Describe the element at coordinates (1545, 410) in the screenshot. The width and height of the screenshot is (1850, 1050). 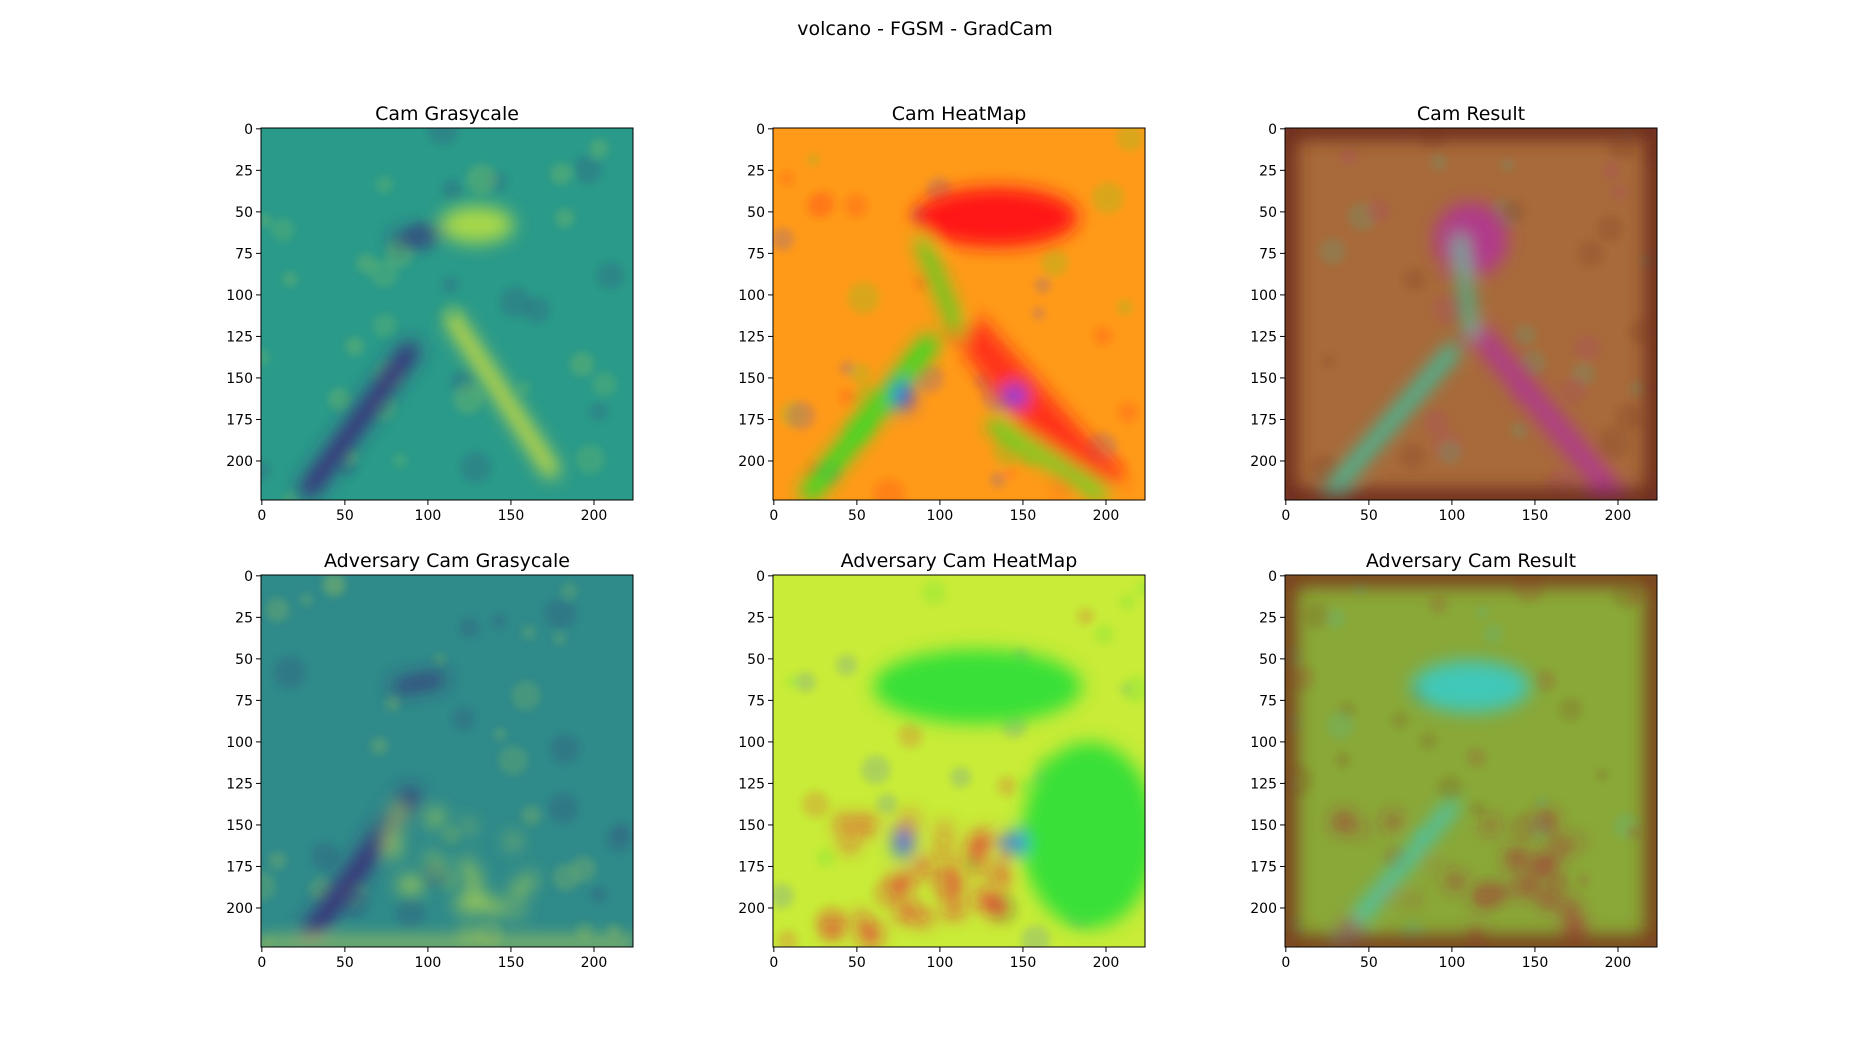
I see `feature-magenta_region` at that location.